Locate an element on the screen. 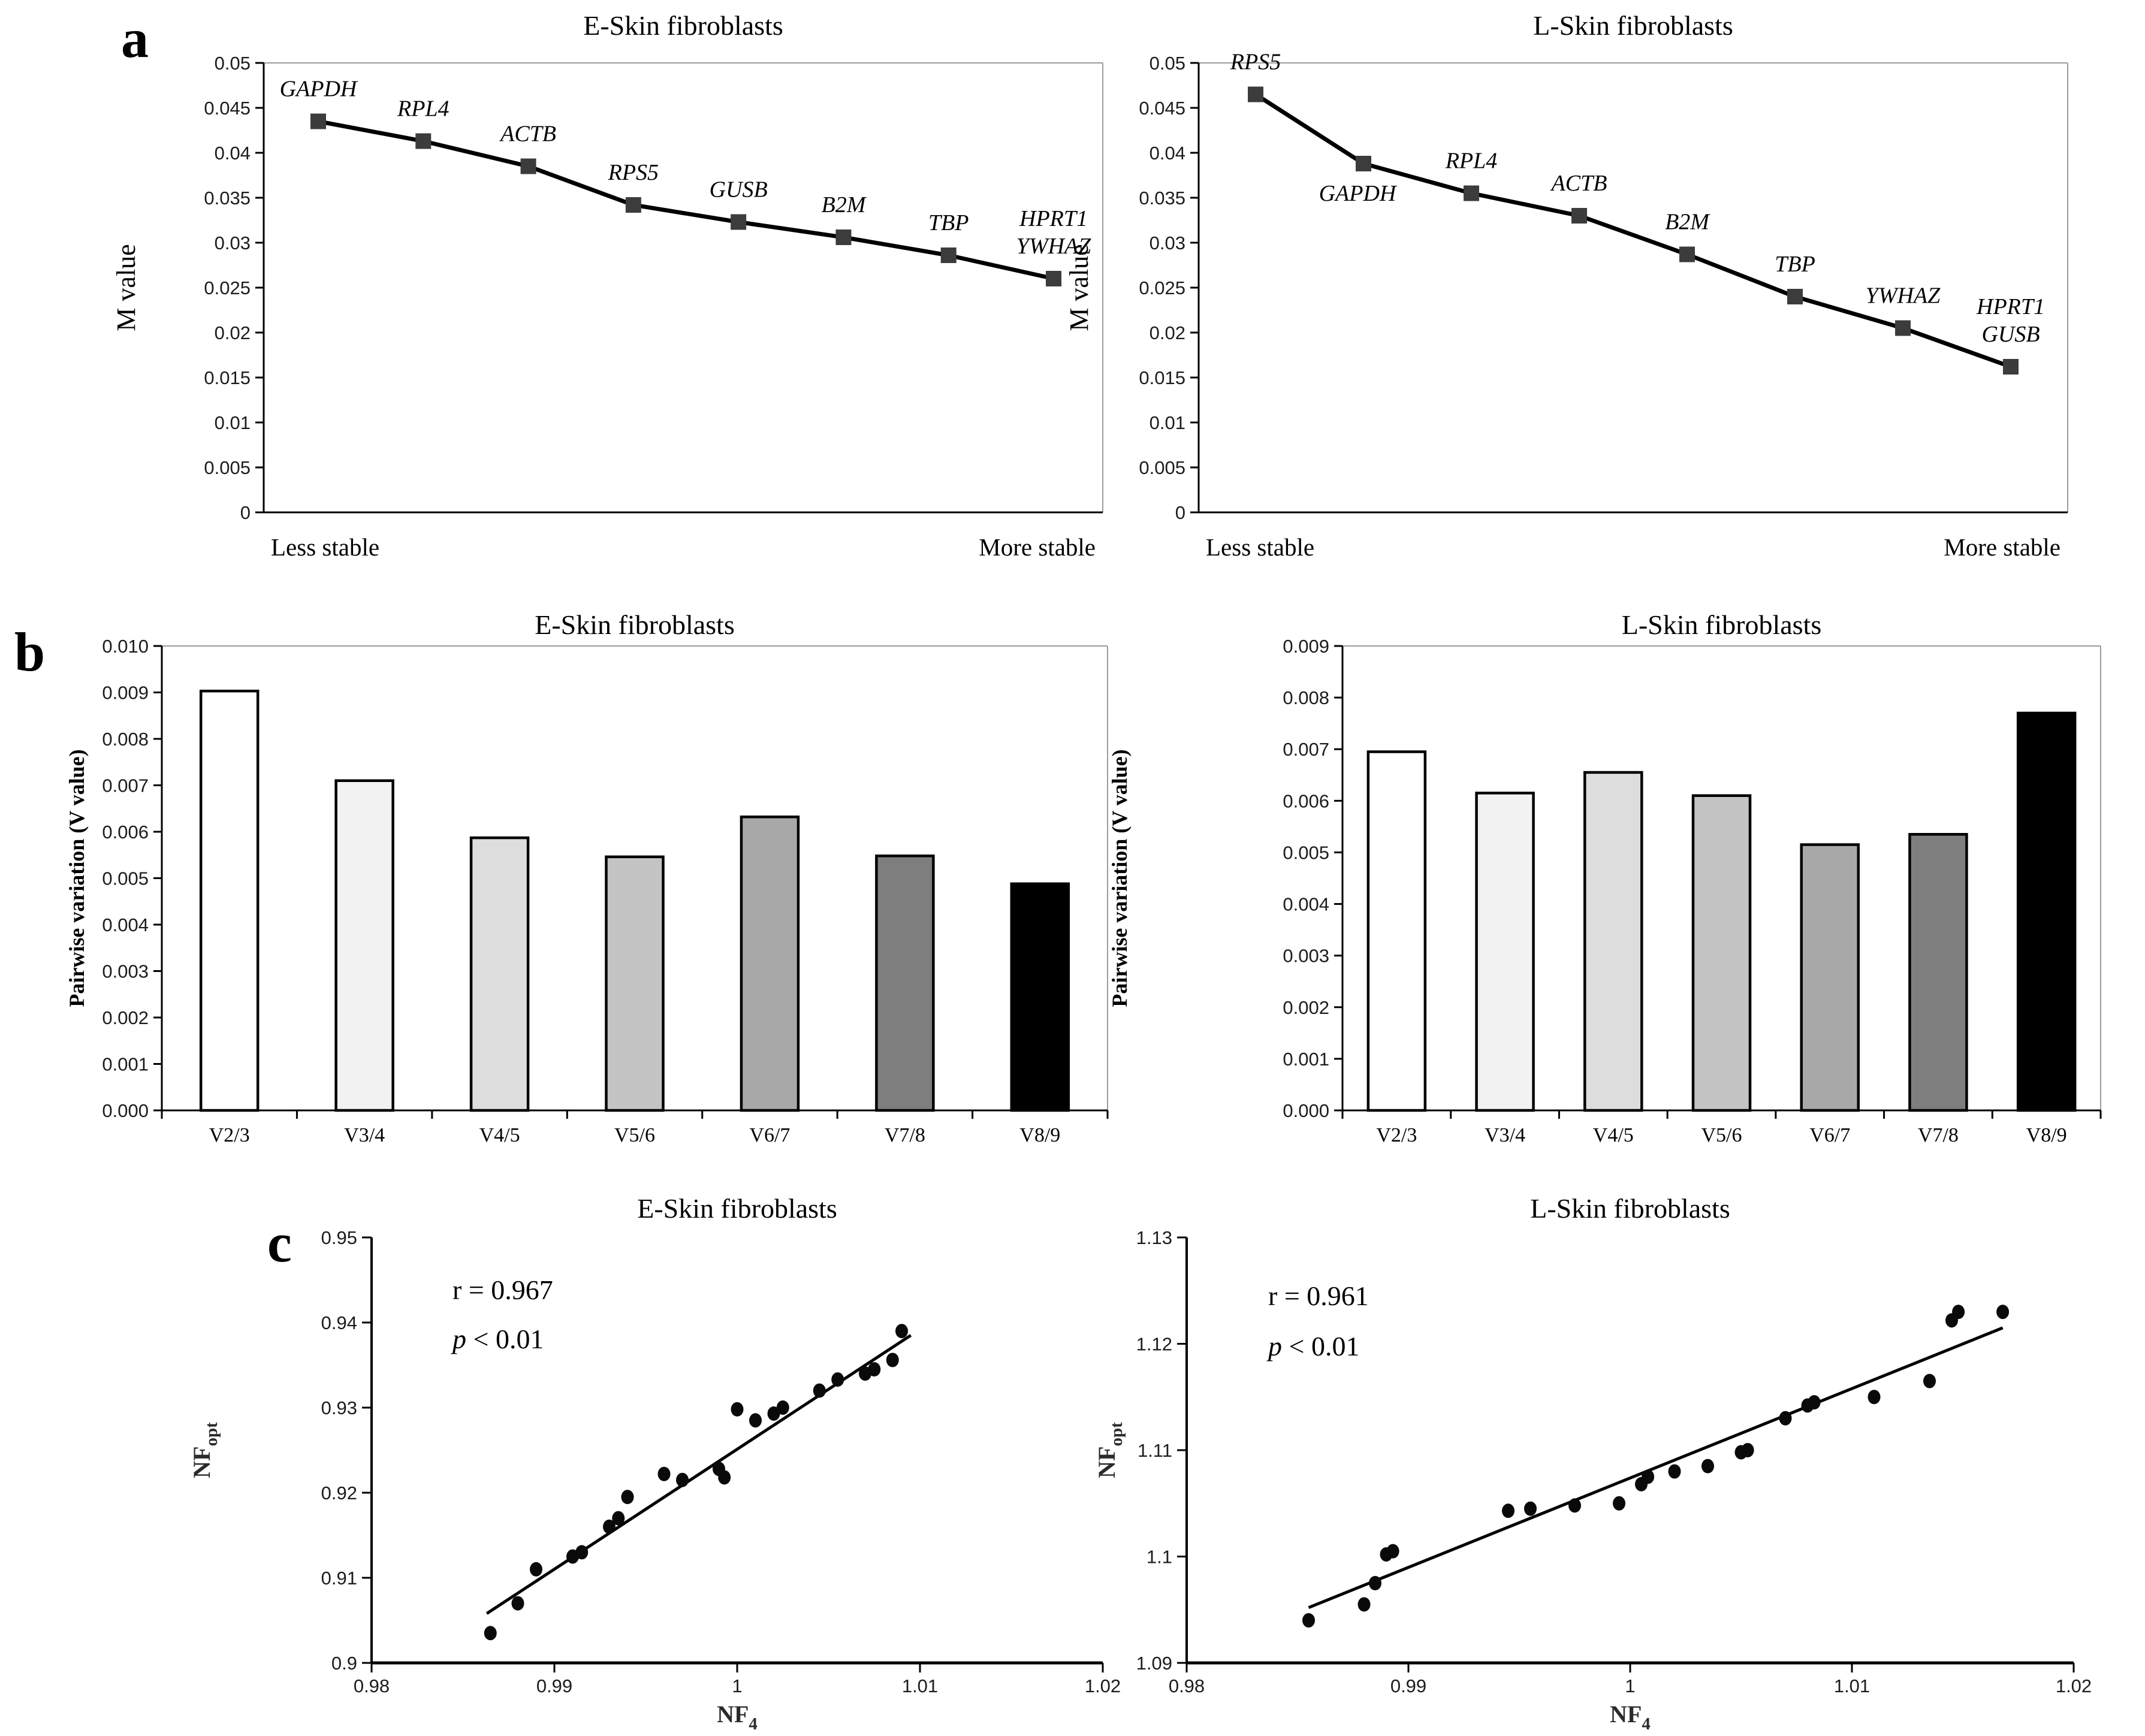  x-tick-label: 1.01 is located at coordinates (920, 1686).